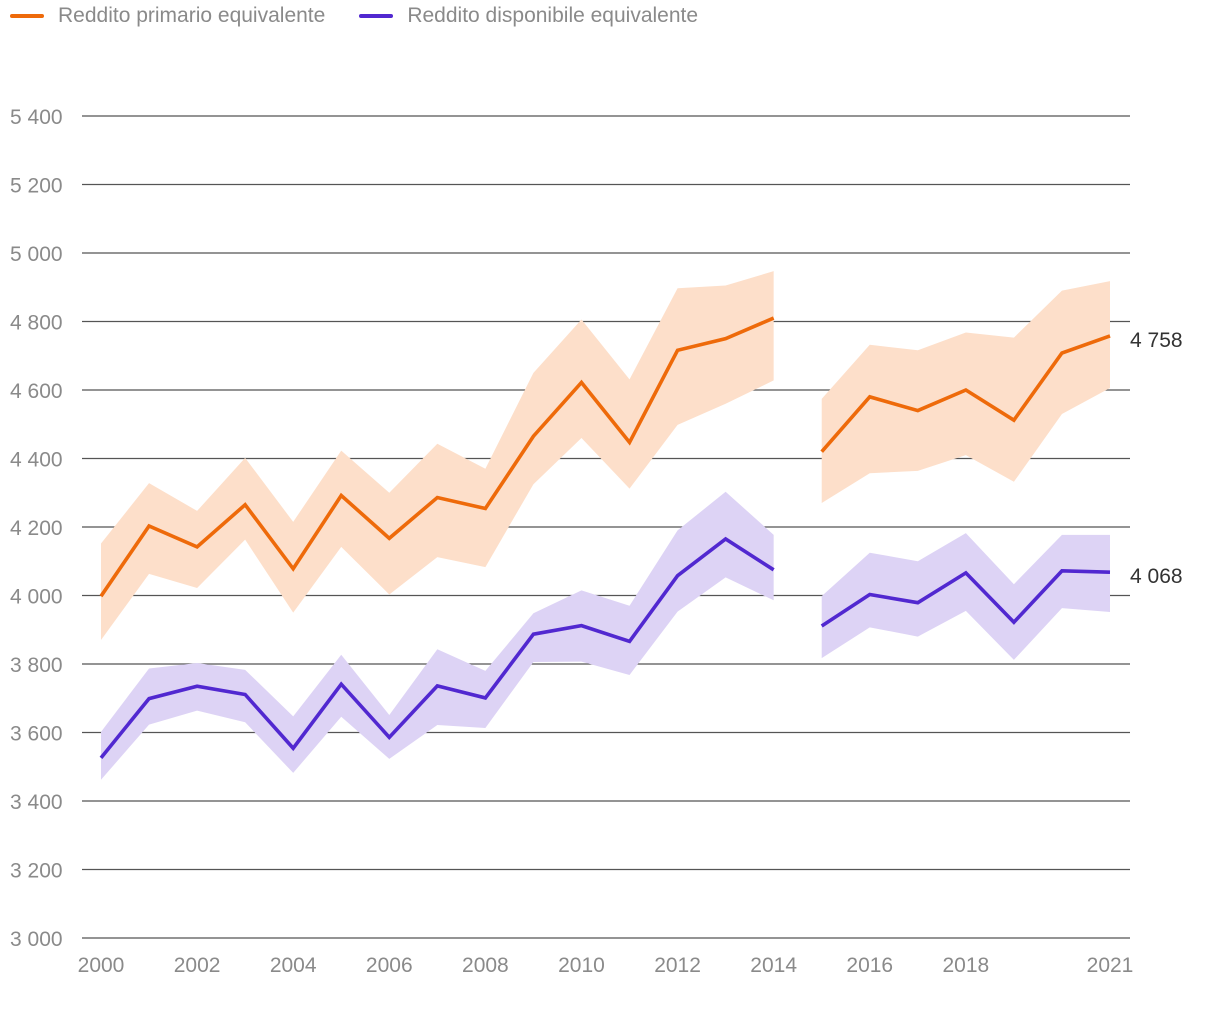 This screenshot has height=1020, width=1220. I want to click on legend-item-disposable: Reddito disponibile equivalente, so click(528, 16).